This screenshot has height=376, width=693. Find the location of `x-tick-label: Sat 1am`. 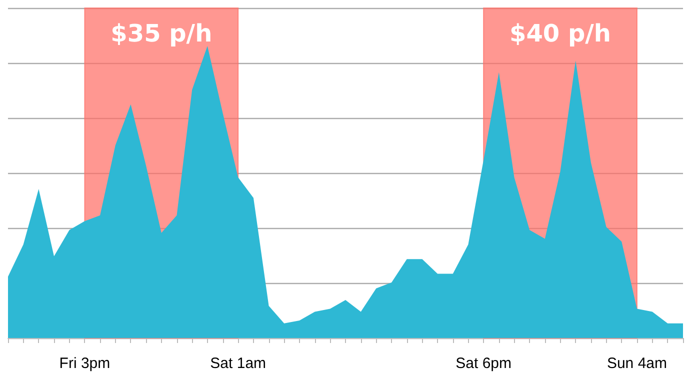

x-tick-label: Sat 1am is located at coordinates (238, 363).